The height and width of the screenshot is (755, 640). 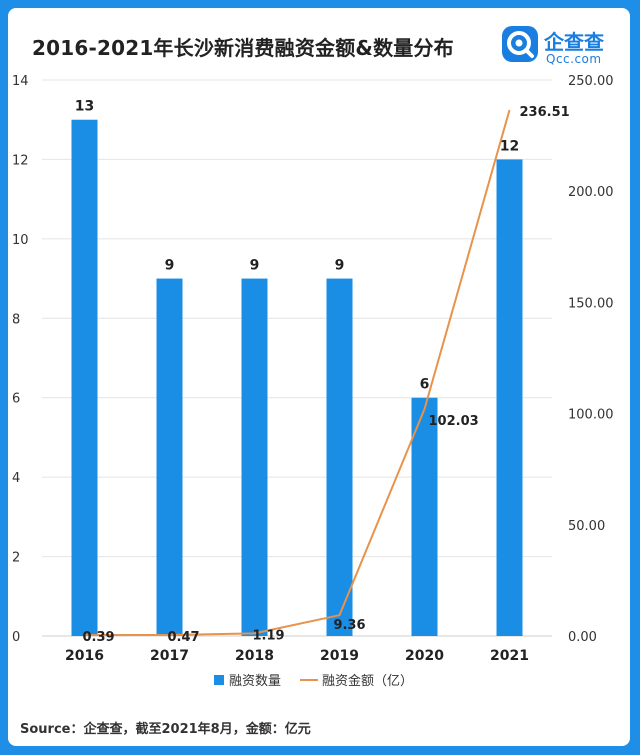 I want to click on bar-value-label: 6, so click(x=425, y=385).